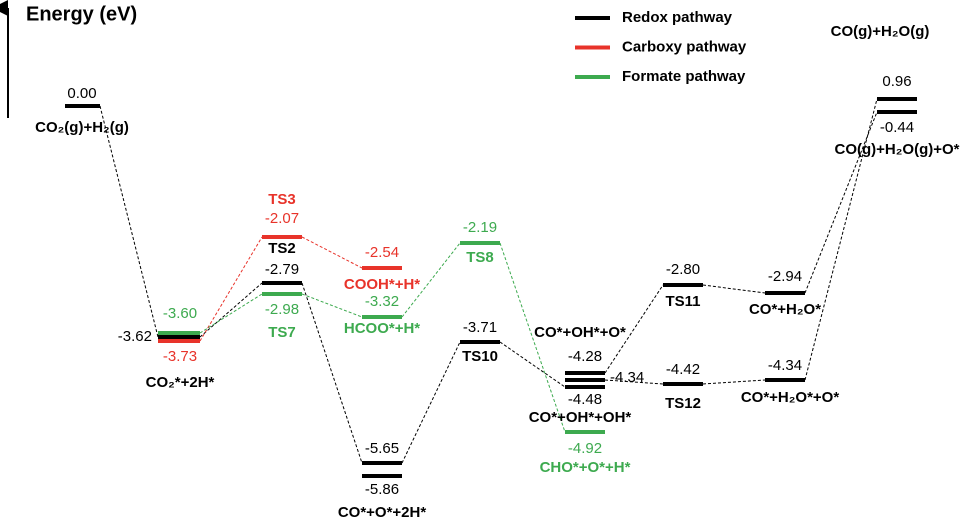 This screenshot has height=523, width=975. Describe the element at coordinates (382, 512) in the screenshot. I see `state-label: CO*+O*+2H*` at that location.